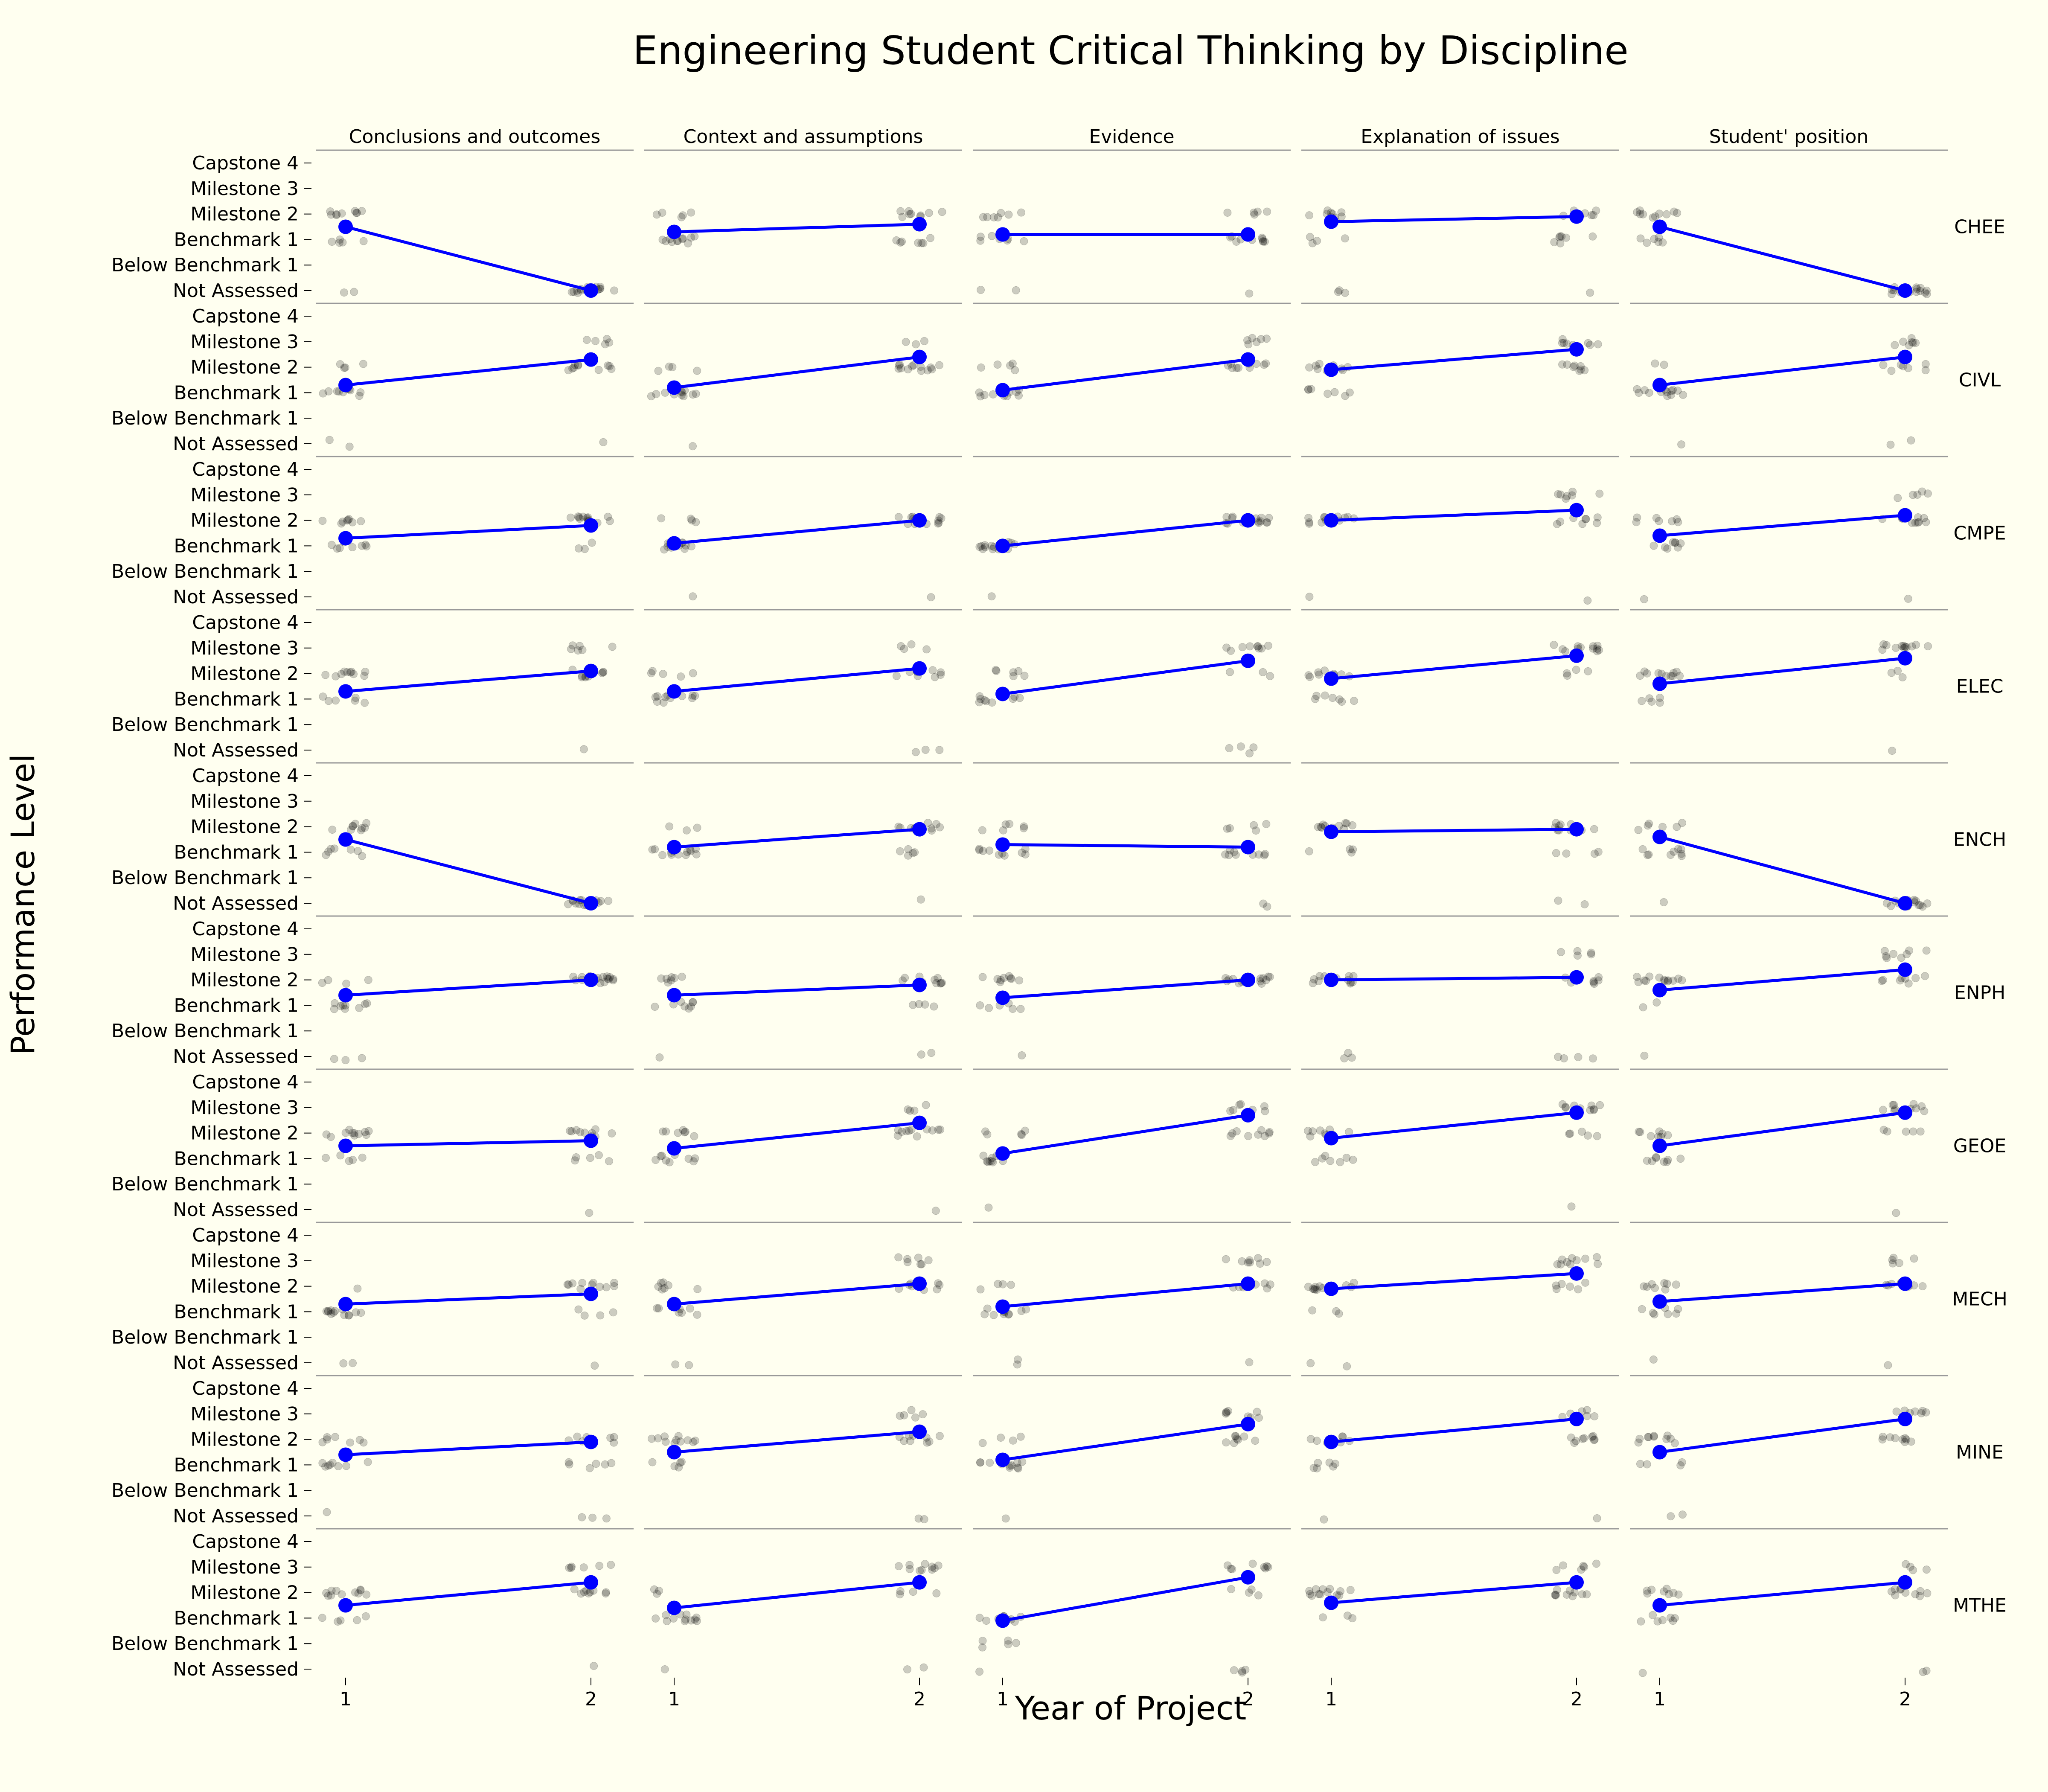  What do you see at coordinates (1782, 870) in the screenshot?
I see `mean-line-ench-student-position` at bounding box center [1782, 870].